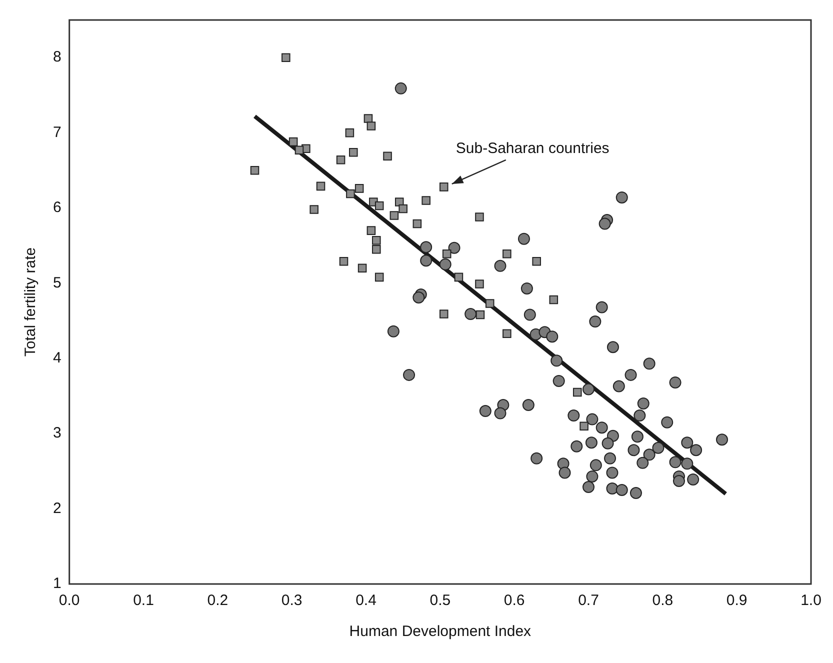 The width and height of the screenshot is (833, 663). I want to click on x-tick-label: 0.6, so click(514, 601).